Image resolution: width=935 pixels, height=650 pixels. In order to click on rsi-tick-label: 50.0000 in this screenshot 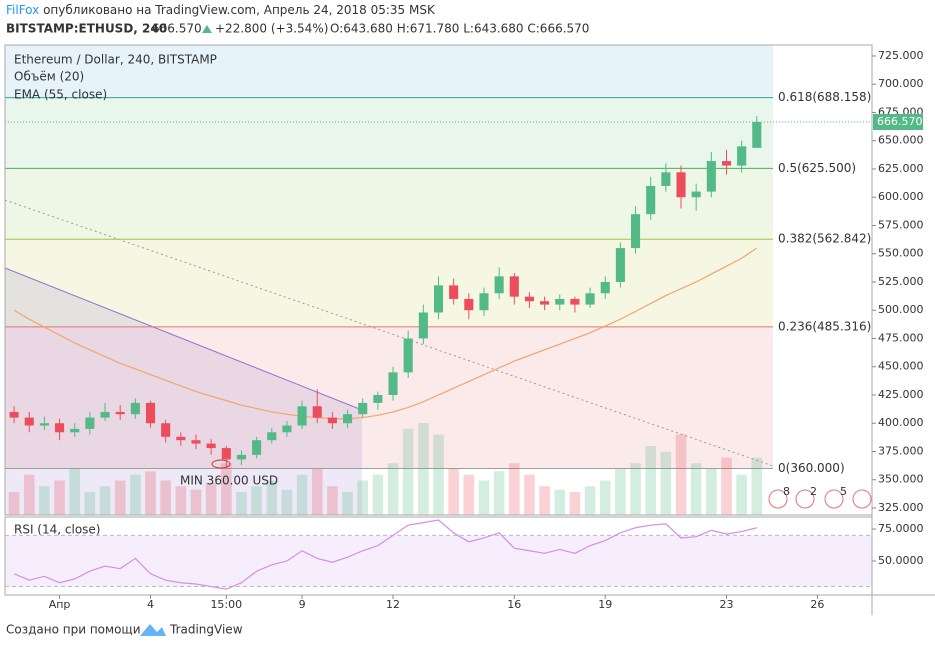, I will do `click(901, 560)`.